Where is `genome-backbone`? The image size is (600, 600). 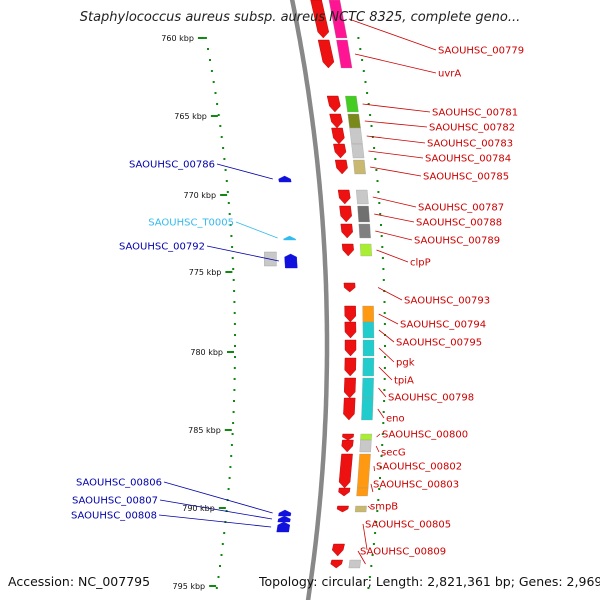 genome-backbone is located at coordinates (309, 300).